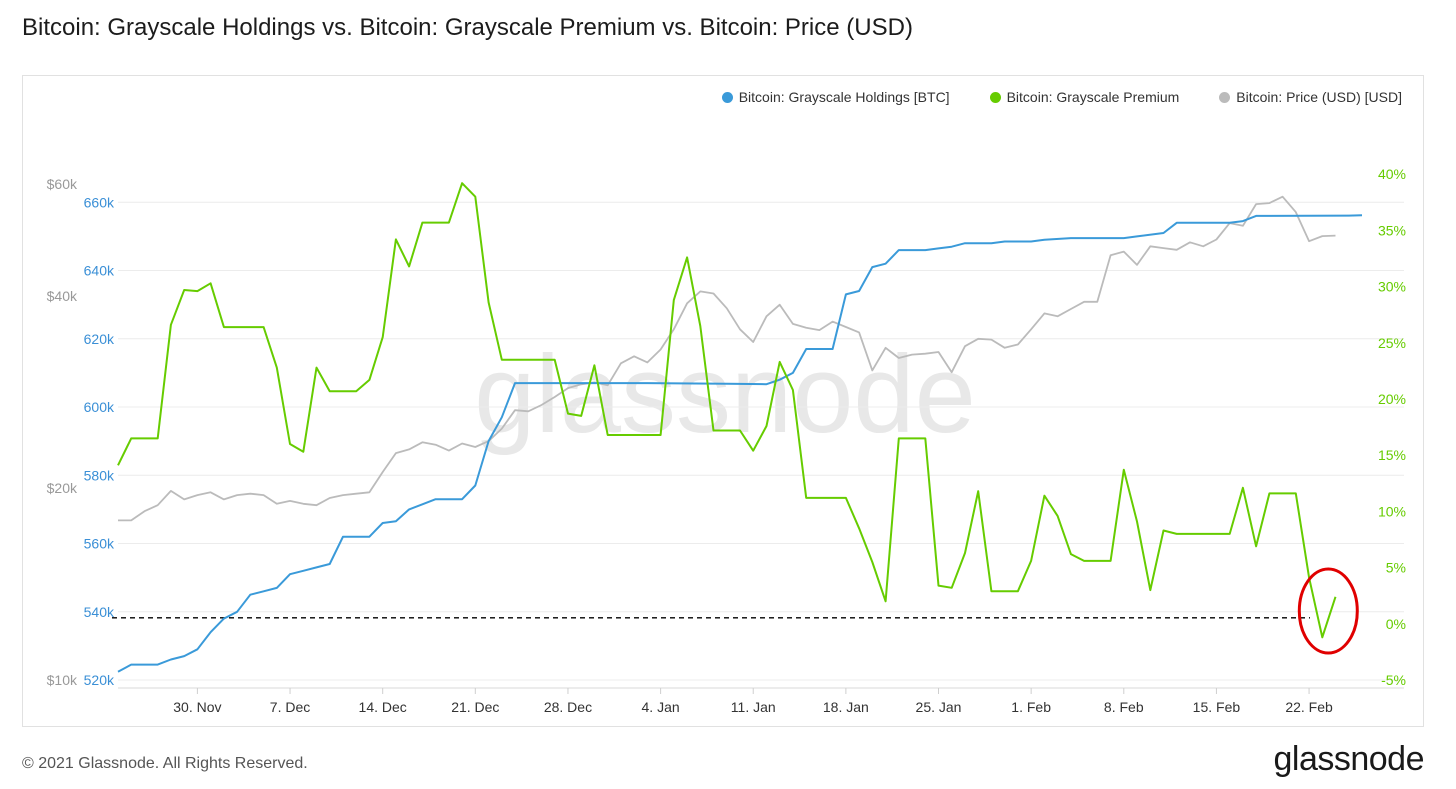 Image resolution: width=1456 pixels, height=789 pixels. What do you see at coordinates (475, 707) in the screenshot?
I see `x-tick-label: 21. Dec` at bounding box center [475, 707].